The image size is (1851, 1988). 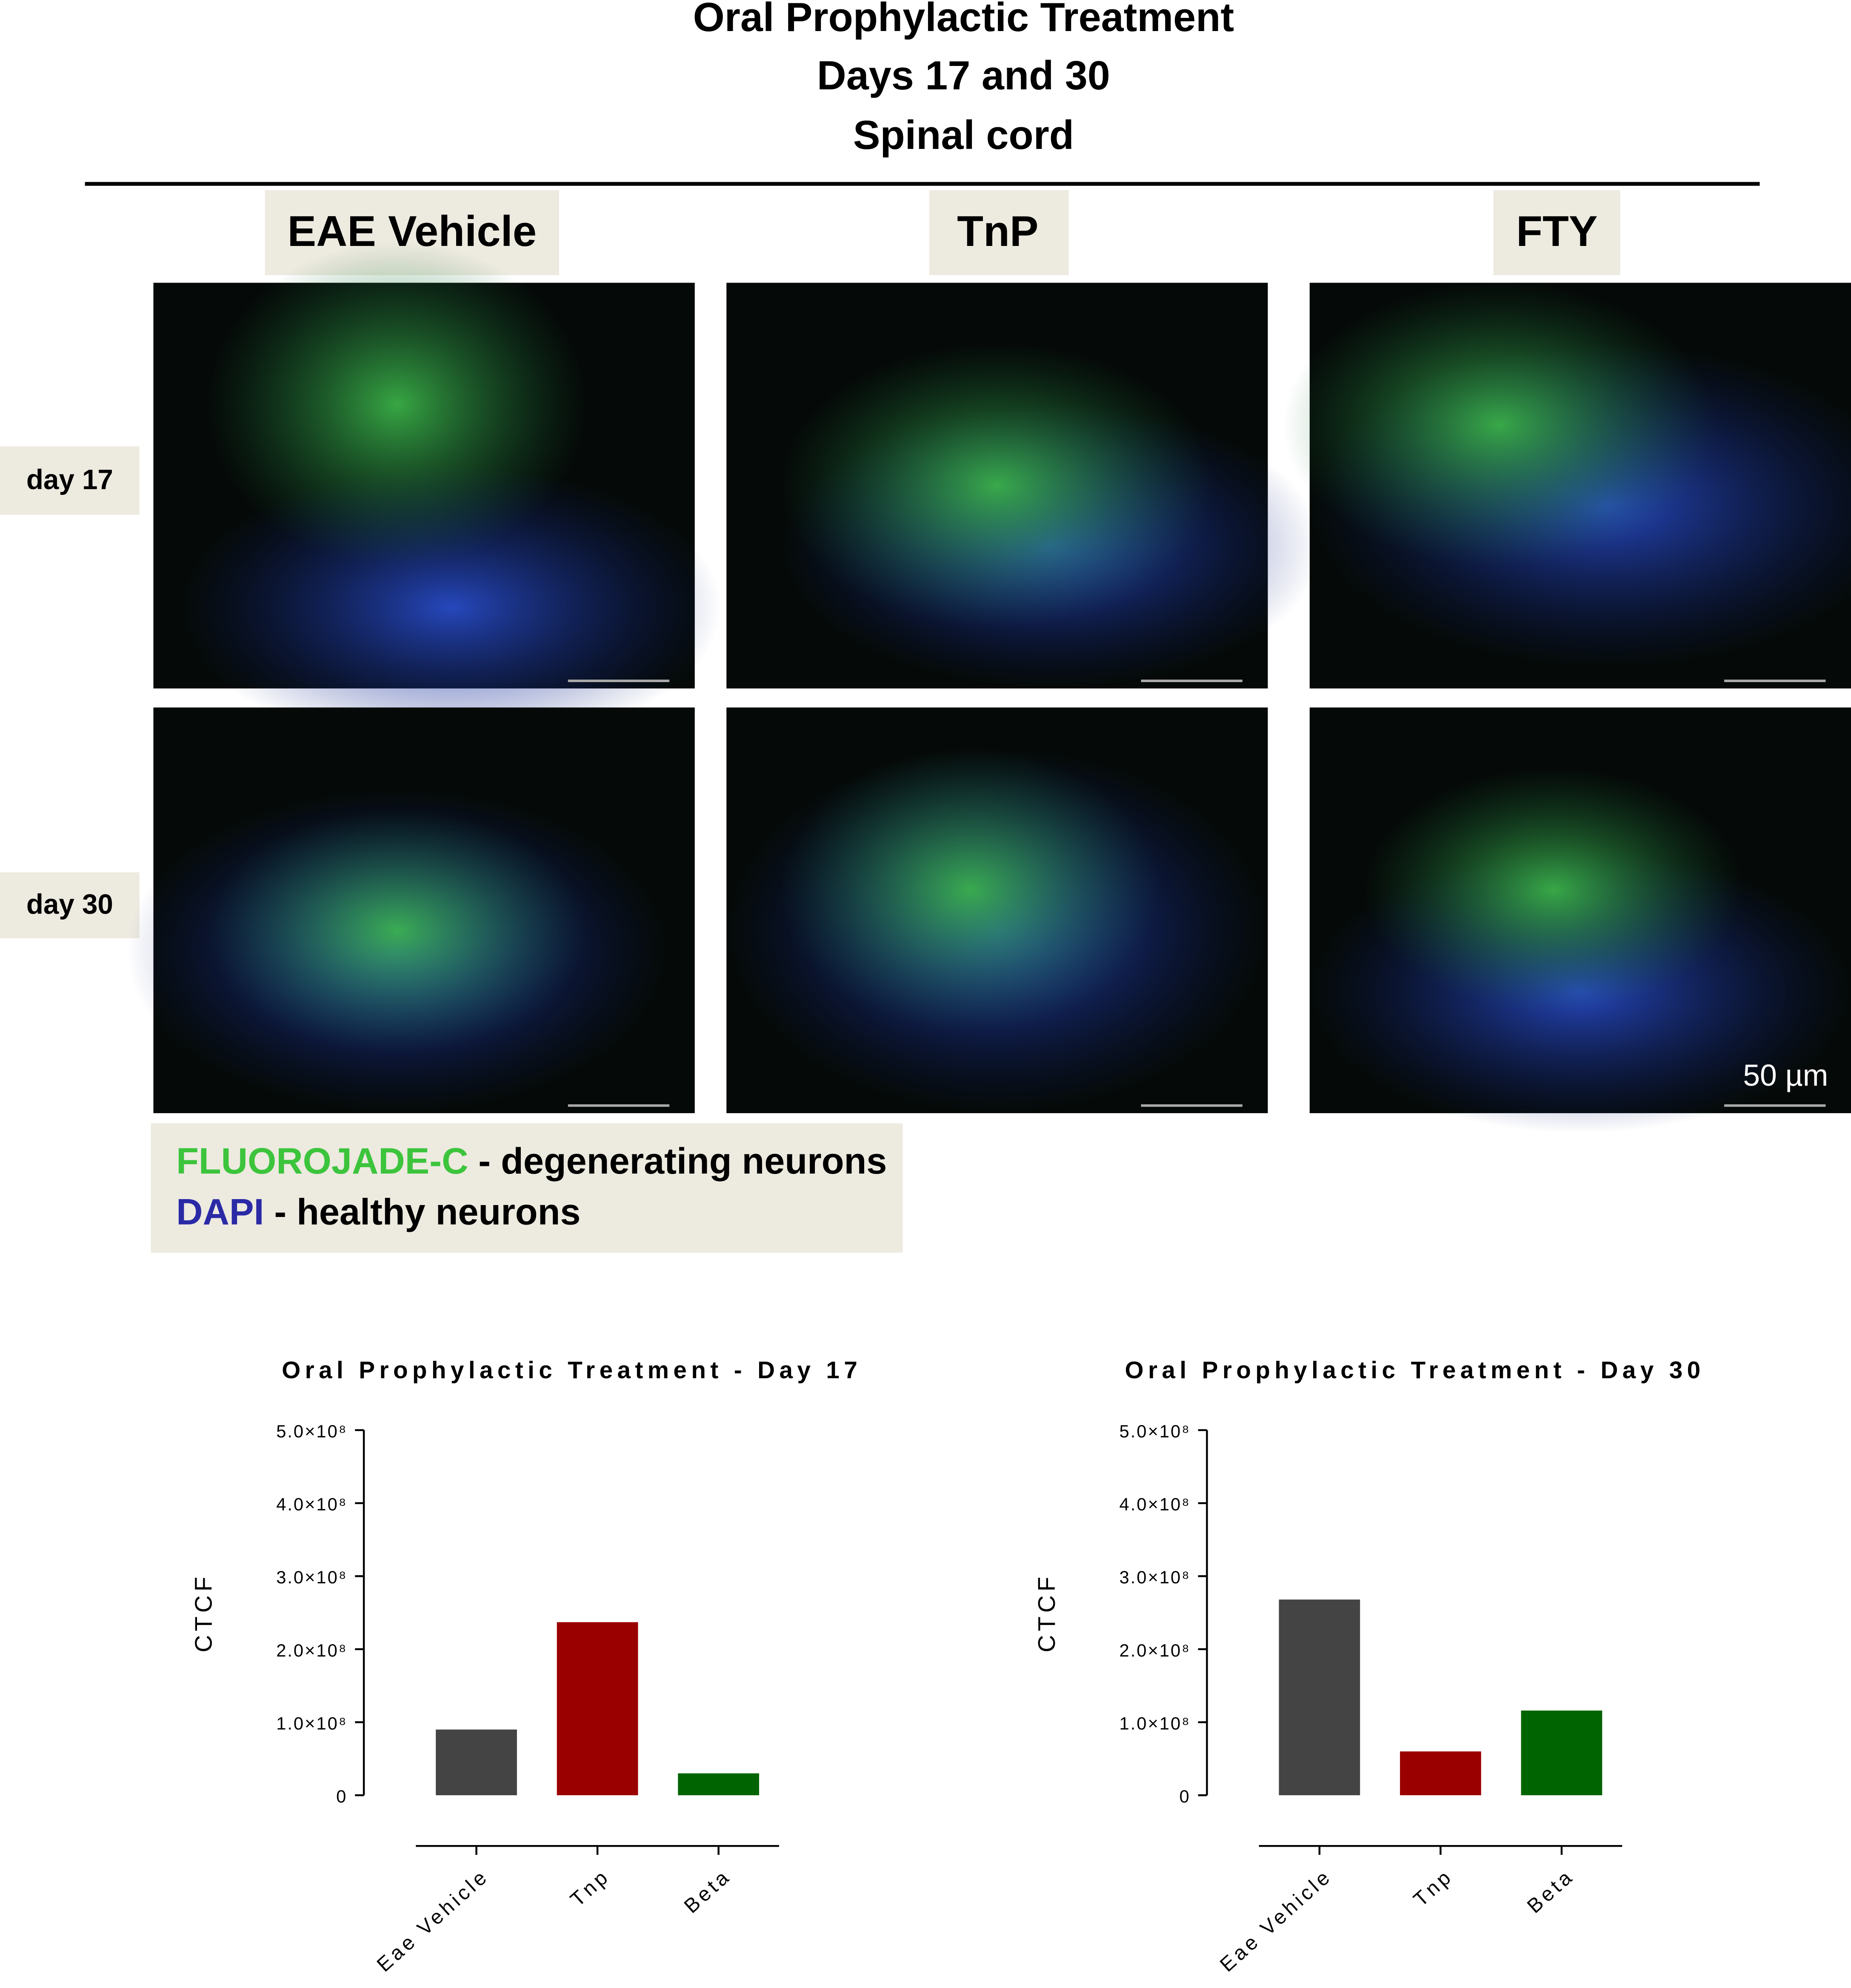 I want to click on chart-title: Oral Prophylactic Treatment - Day 17, so click(x=572, y=1370).